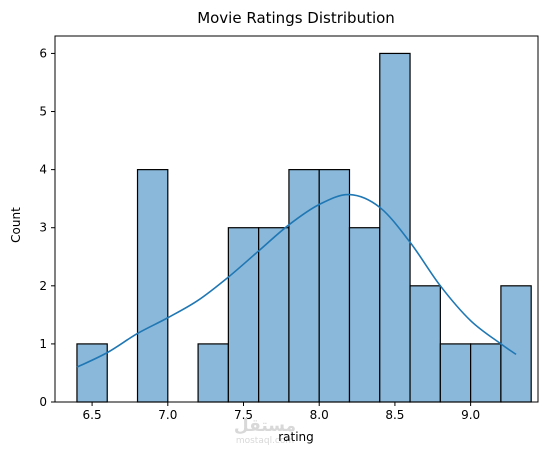 This screenshot has width=554, height=455. I want to click on x-tick-label: 8.5, so click(394, 415).